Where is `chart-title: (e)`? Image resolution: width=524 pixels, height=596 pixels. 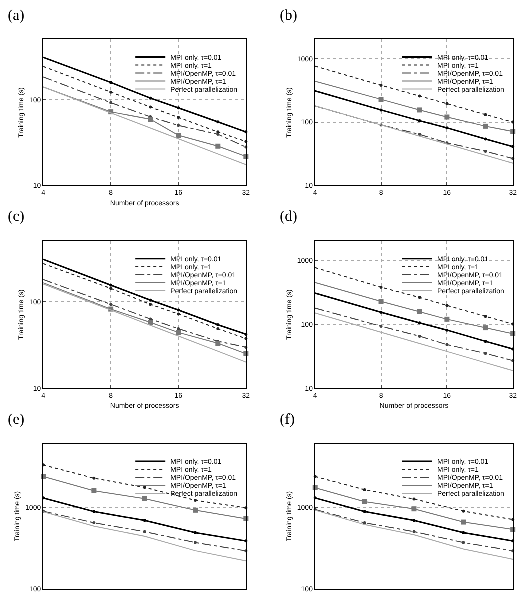 chart-title: (e) is located at coordinates (16, 420).